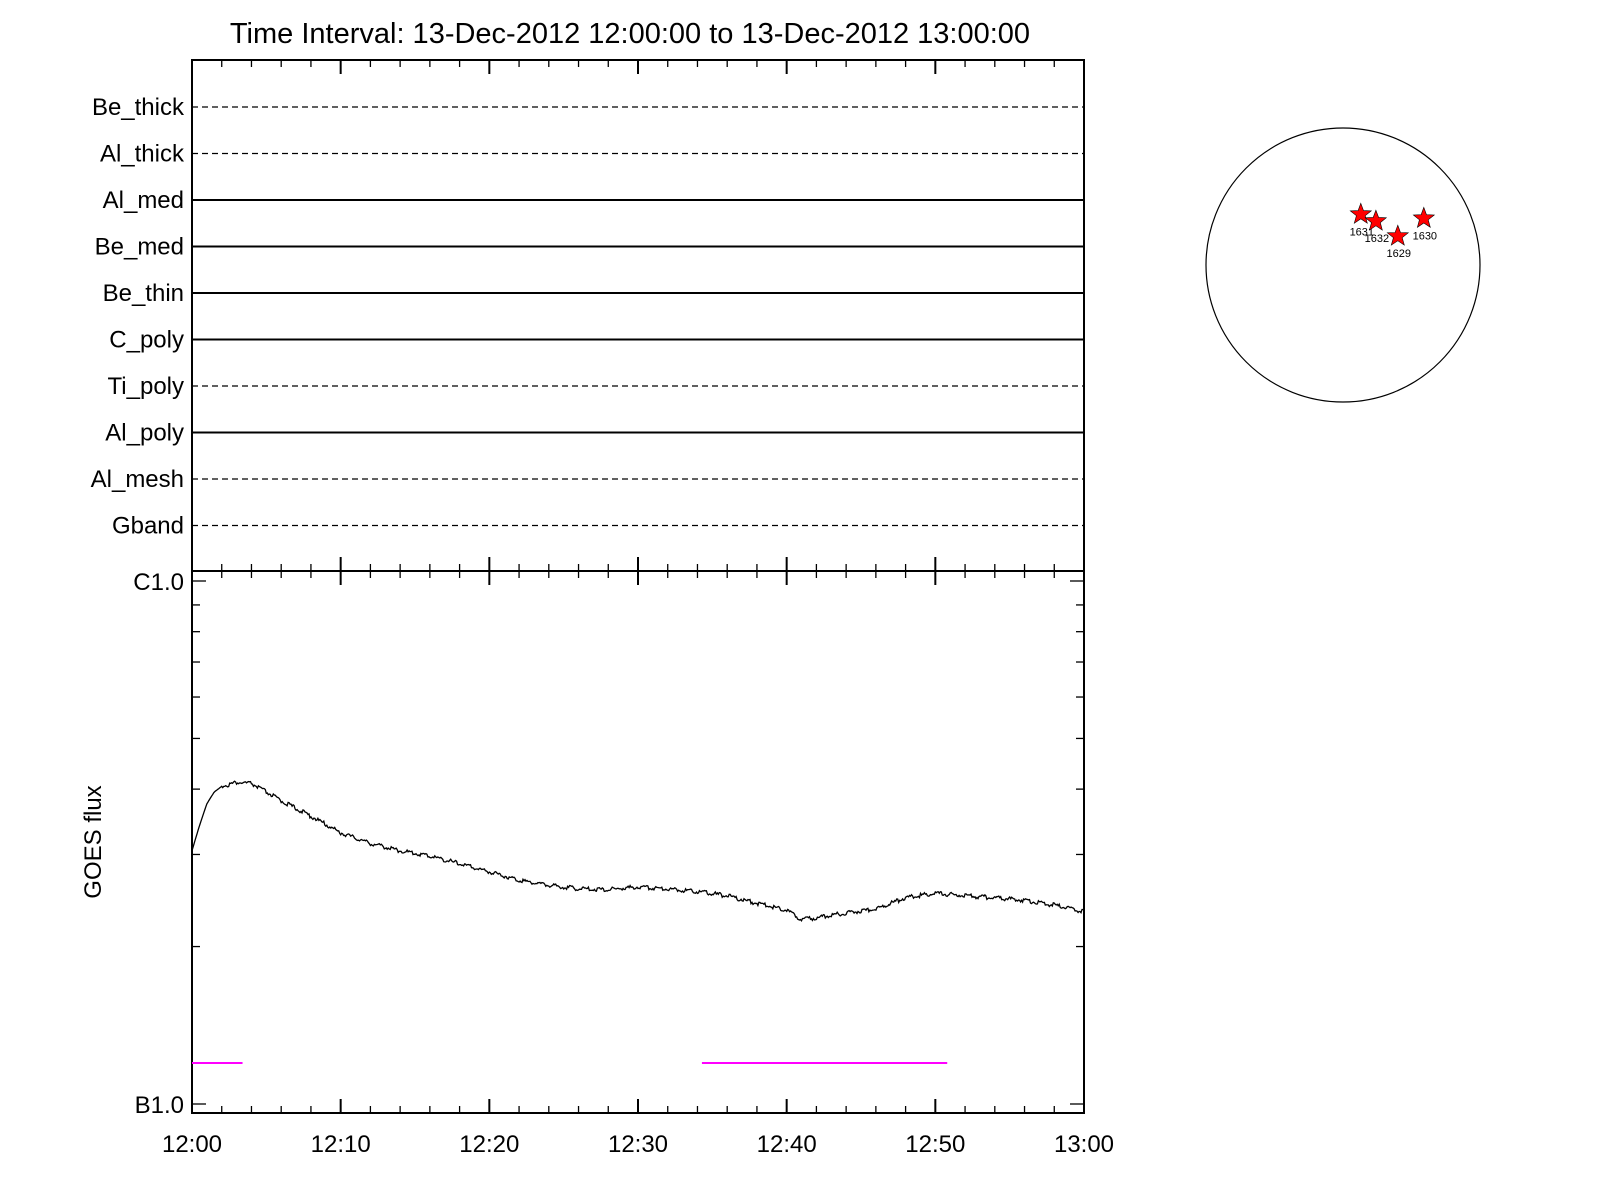  I want to click on sun-disk, so click(1343, 265).